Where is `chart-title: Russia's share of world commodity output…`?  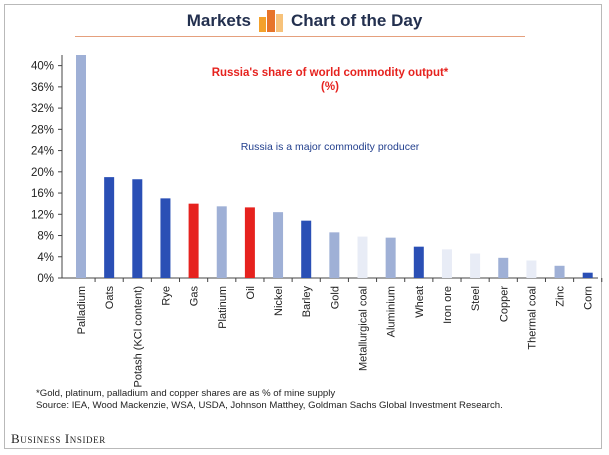
chart-title: Russia's share of world commodity output… is located at coordinates (330, 80).